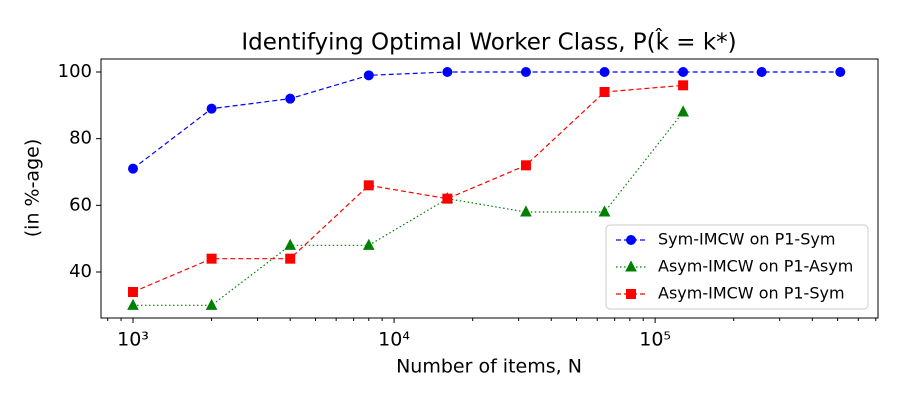 The width and height of the screenshot is (900, 400). I want to click on x-tick-label: 10⁴, so click(394, 340).